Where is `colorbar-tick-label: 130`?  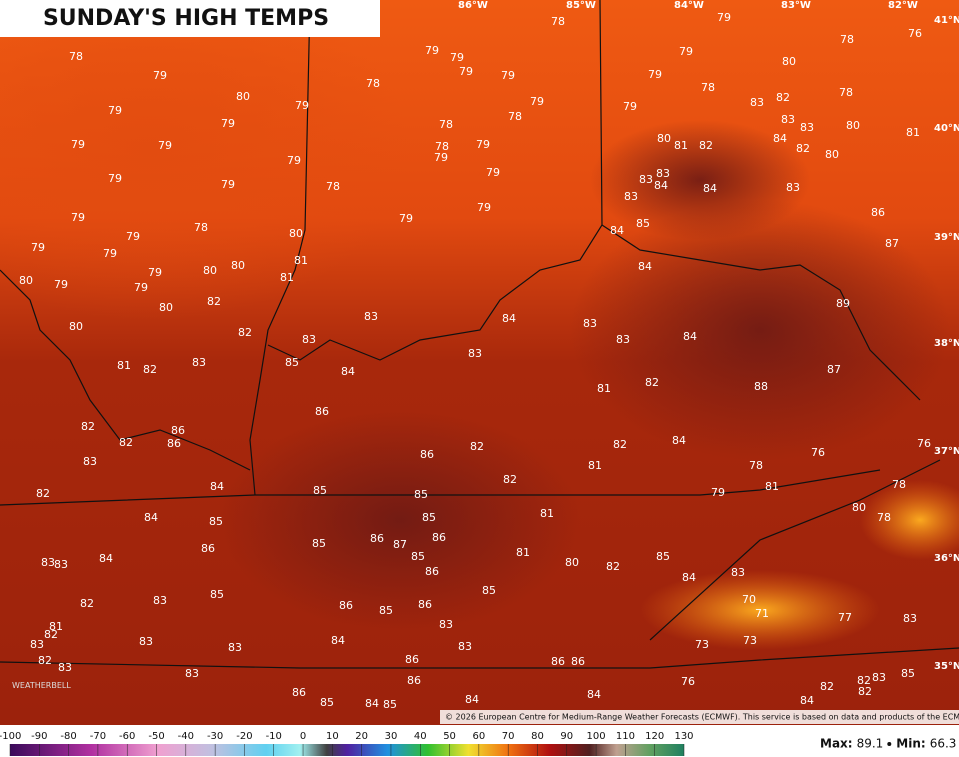
colorbar-tick-label: 130 is located at coordinates (683, 736).